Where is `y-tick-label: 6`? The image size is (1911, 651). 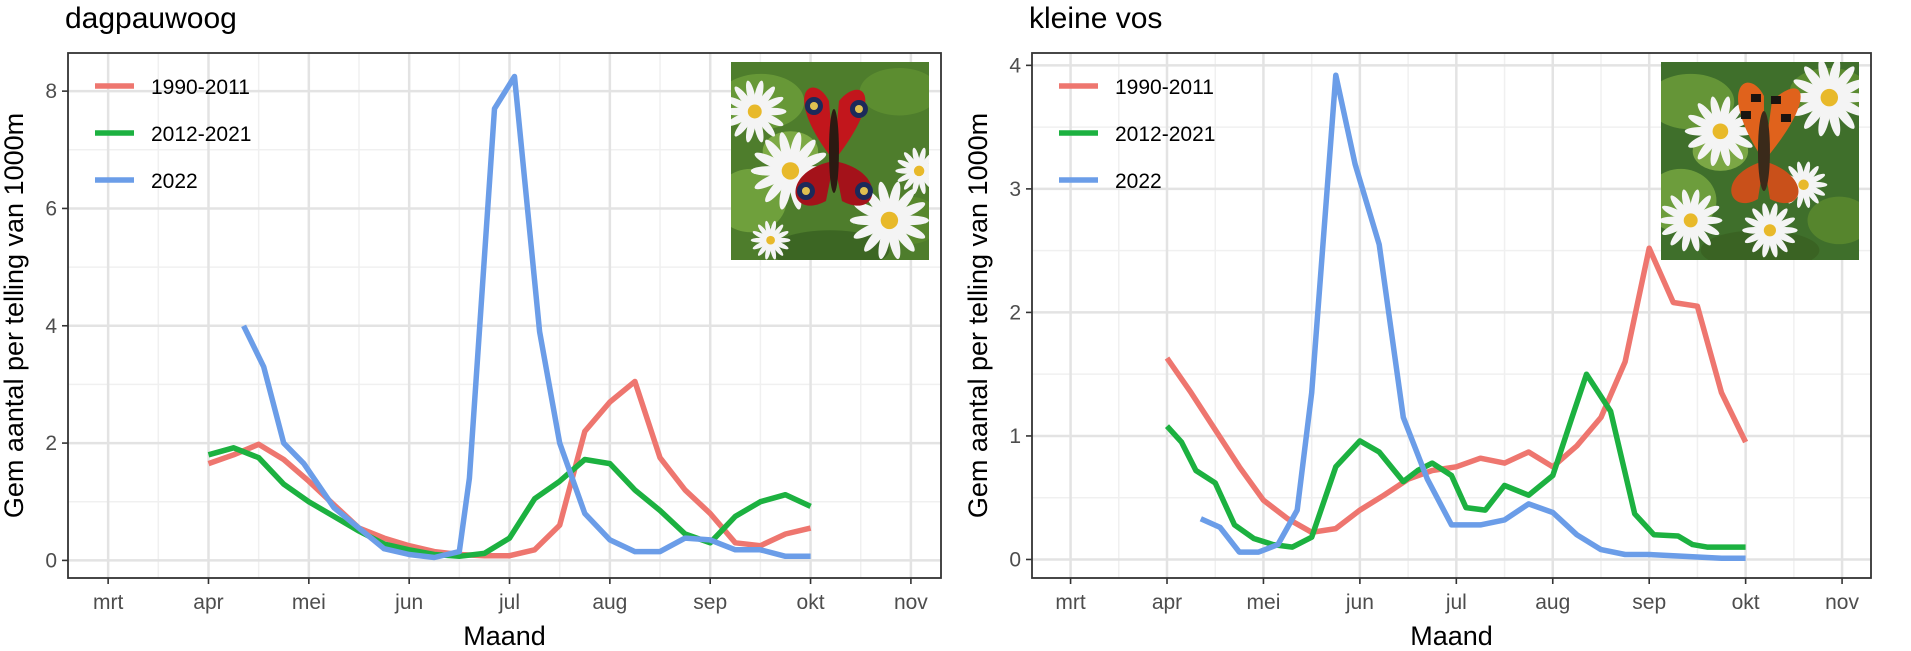
y-tick-label: 6 is located at coordinates (51, 208).